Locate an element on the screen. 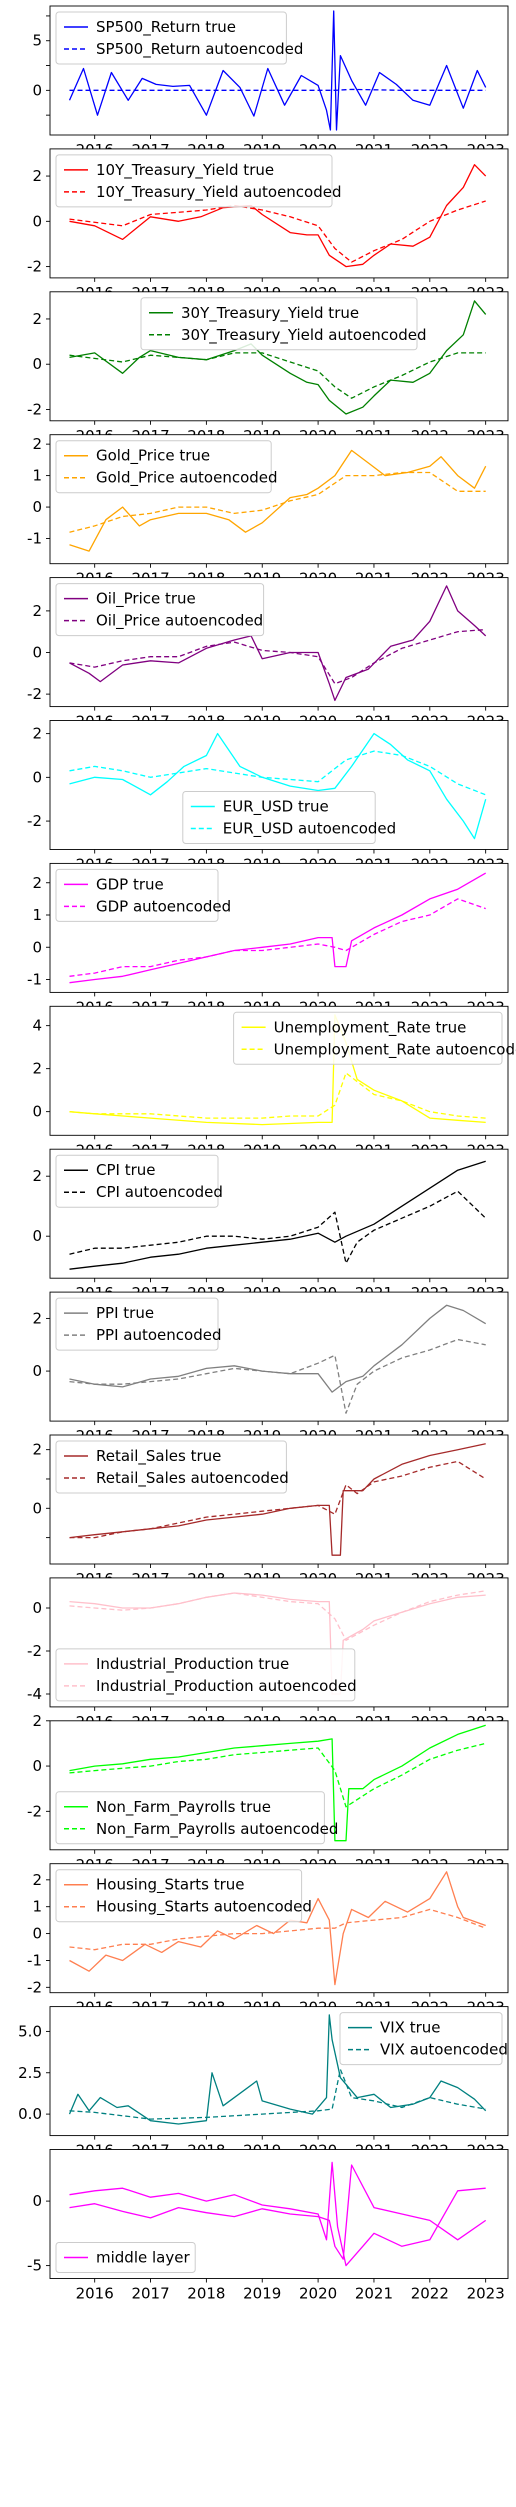 This screenshot has width=516, height=2507. legend: Gold_Price true Gold_Price autoencoded is located at coordinates (166, 467).